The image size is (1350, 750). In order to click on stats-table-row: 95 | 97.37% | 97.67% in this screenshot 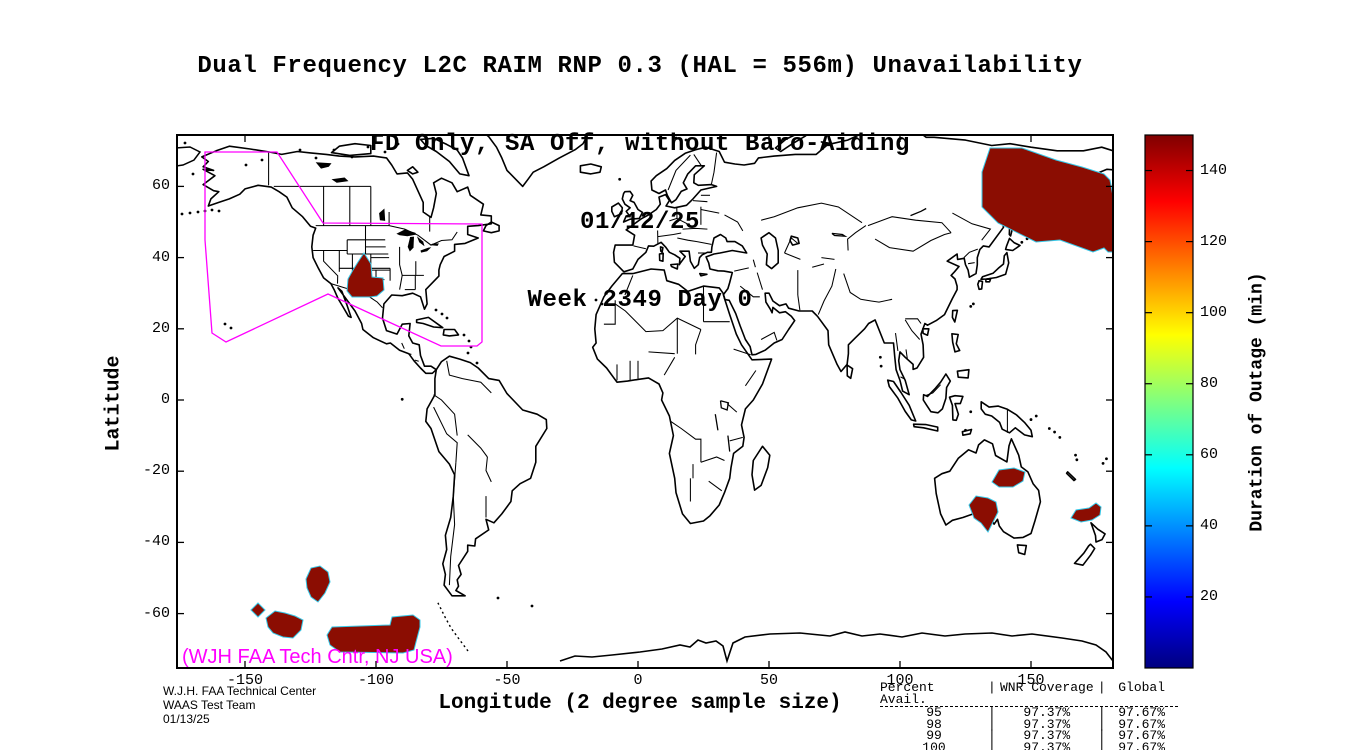, I will do `click(1029, 712)`.